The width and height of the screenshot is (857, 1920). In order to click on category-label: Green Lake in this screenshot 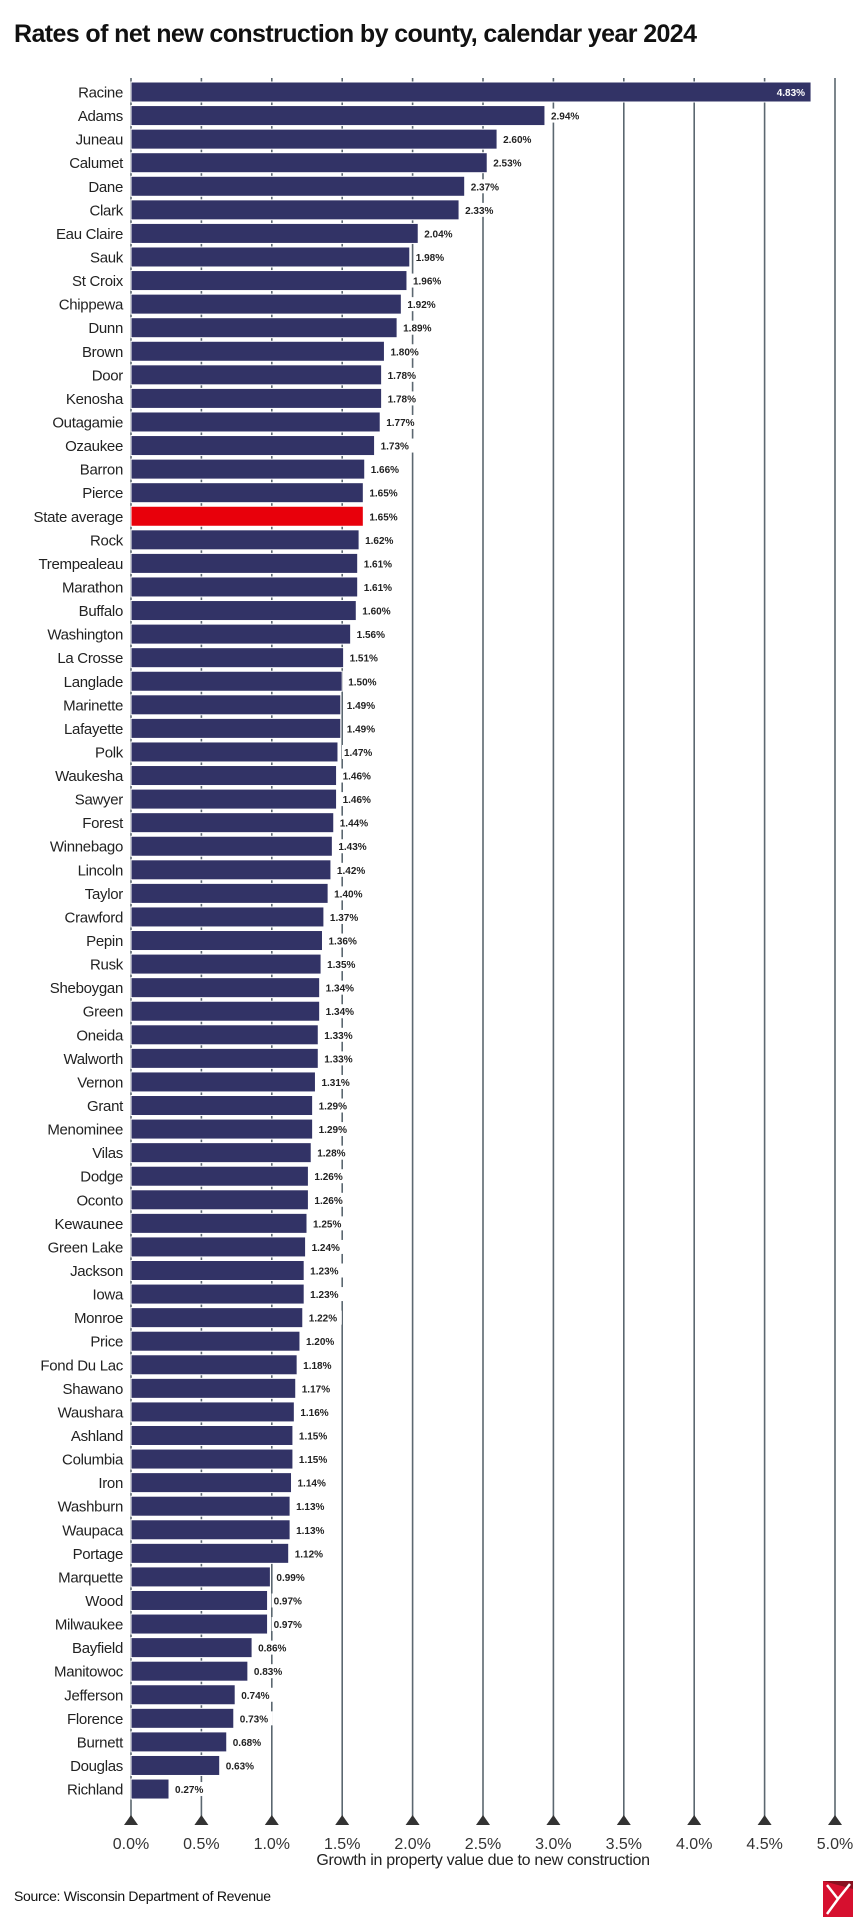, I will do `click(85, 1247)`.